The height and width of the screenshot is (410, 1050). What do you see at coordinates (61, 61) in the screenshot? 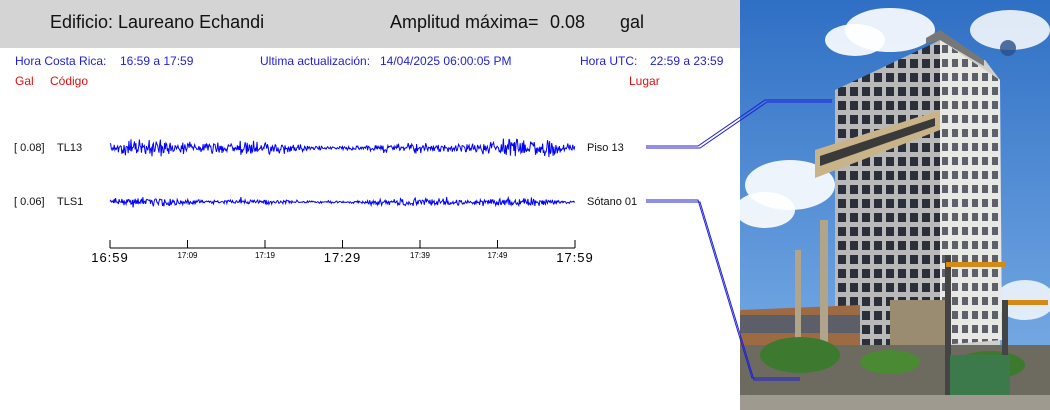
I see `cr-time-label: Hora Costa Rica:` at bounding box center [61, 61].